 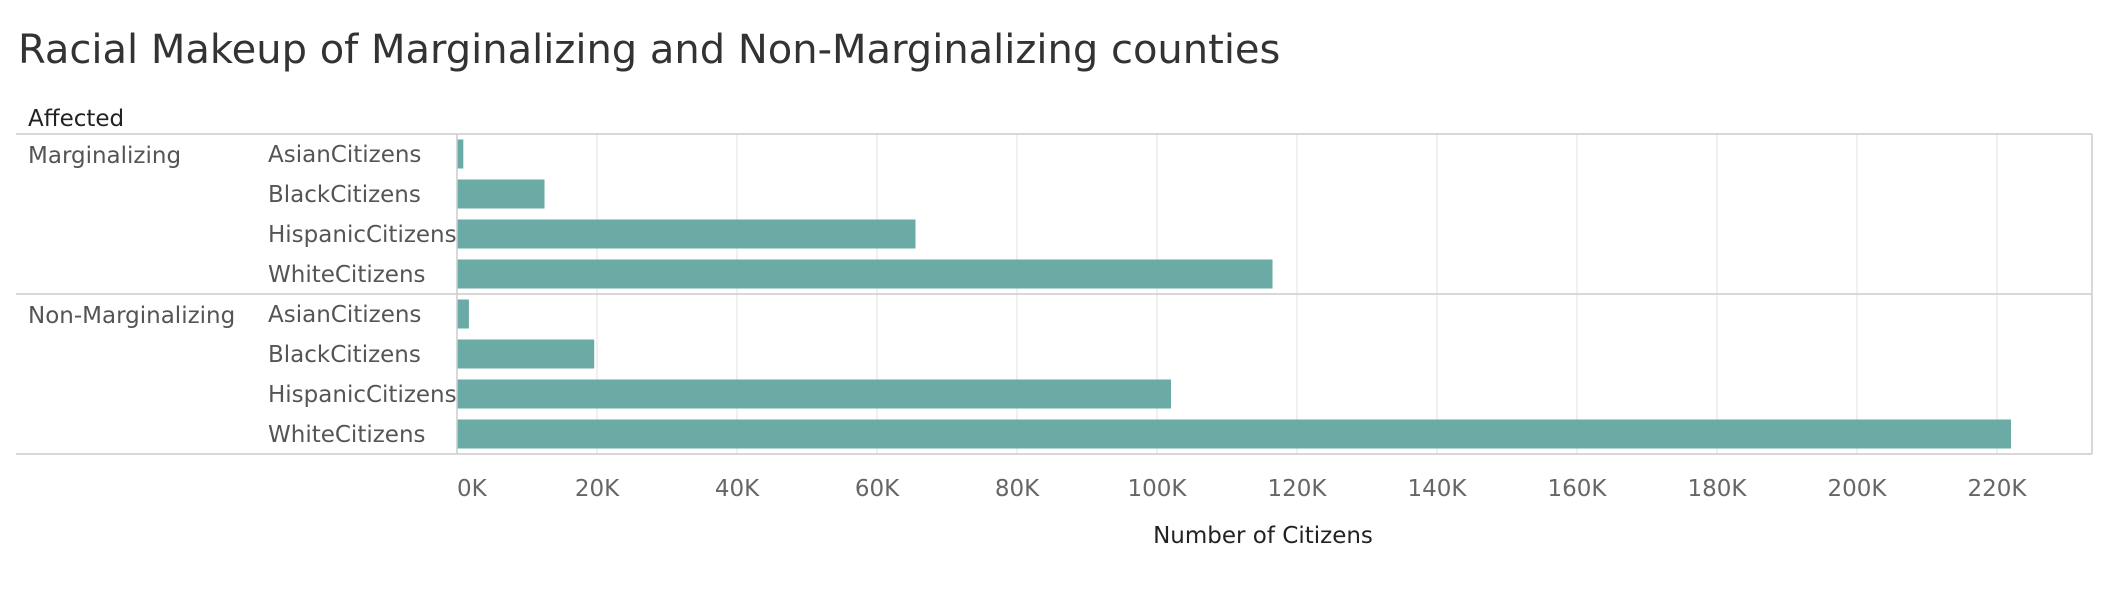 I want to click on category-label-non-marginalizing-asiancitizens: AsianCitizens, so click(x=344, y=315).